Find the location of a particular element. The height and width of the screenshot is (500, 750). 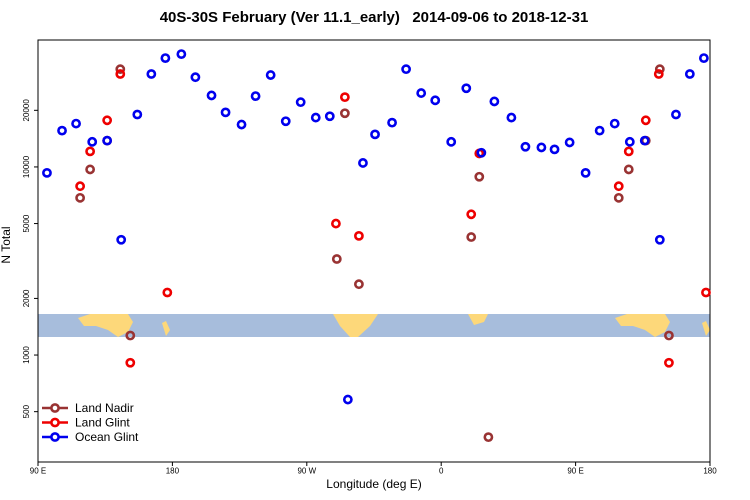

y-tick-label: 10000 is located at coordinates (26, 166).